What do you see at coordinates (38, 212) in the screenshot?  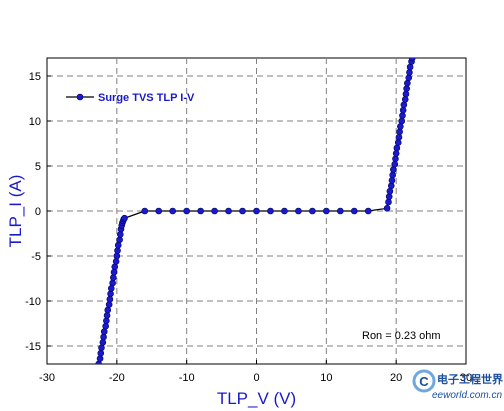 I see `y-tick-label: 0` at bounding box center [38, 212].